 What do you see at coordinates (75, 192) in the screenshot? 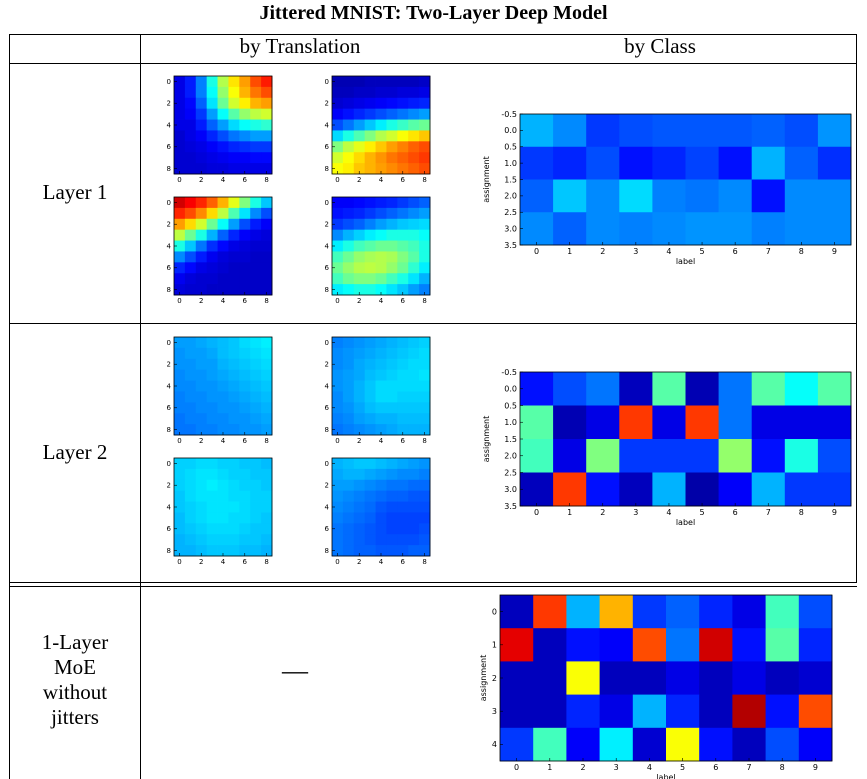
I see `row-label-layer1: Layer 1` at bounding box center [75, 192].